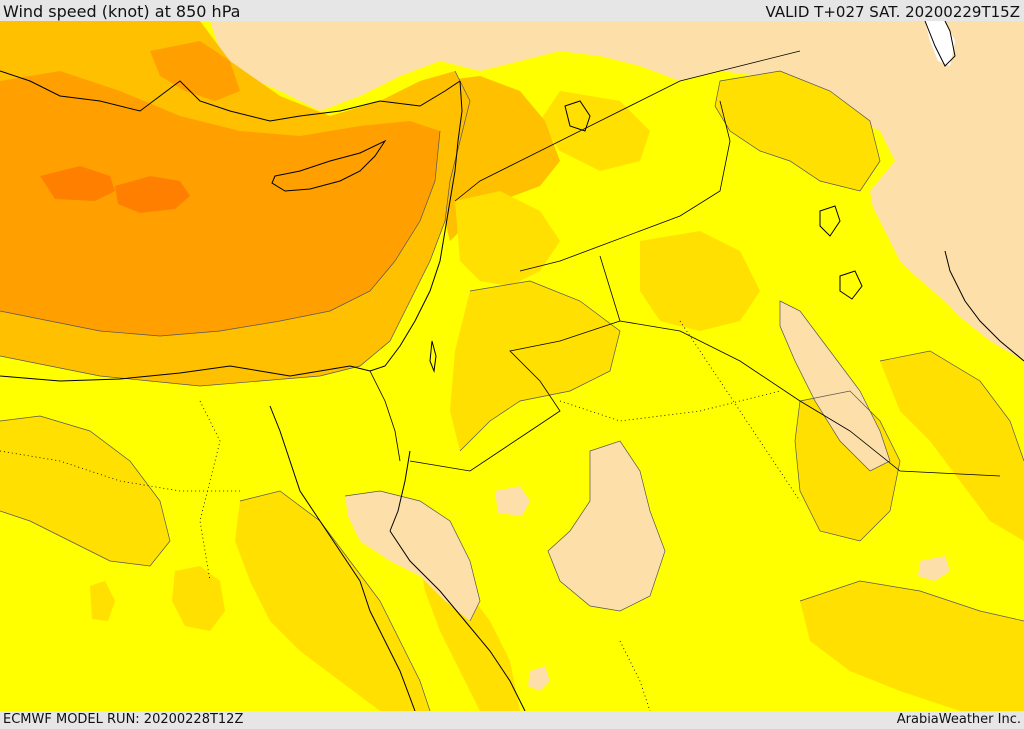  Describe the element at coordinates (940, 43) in the screenshot. I see `calm-caspian` at that location.